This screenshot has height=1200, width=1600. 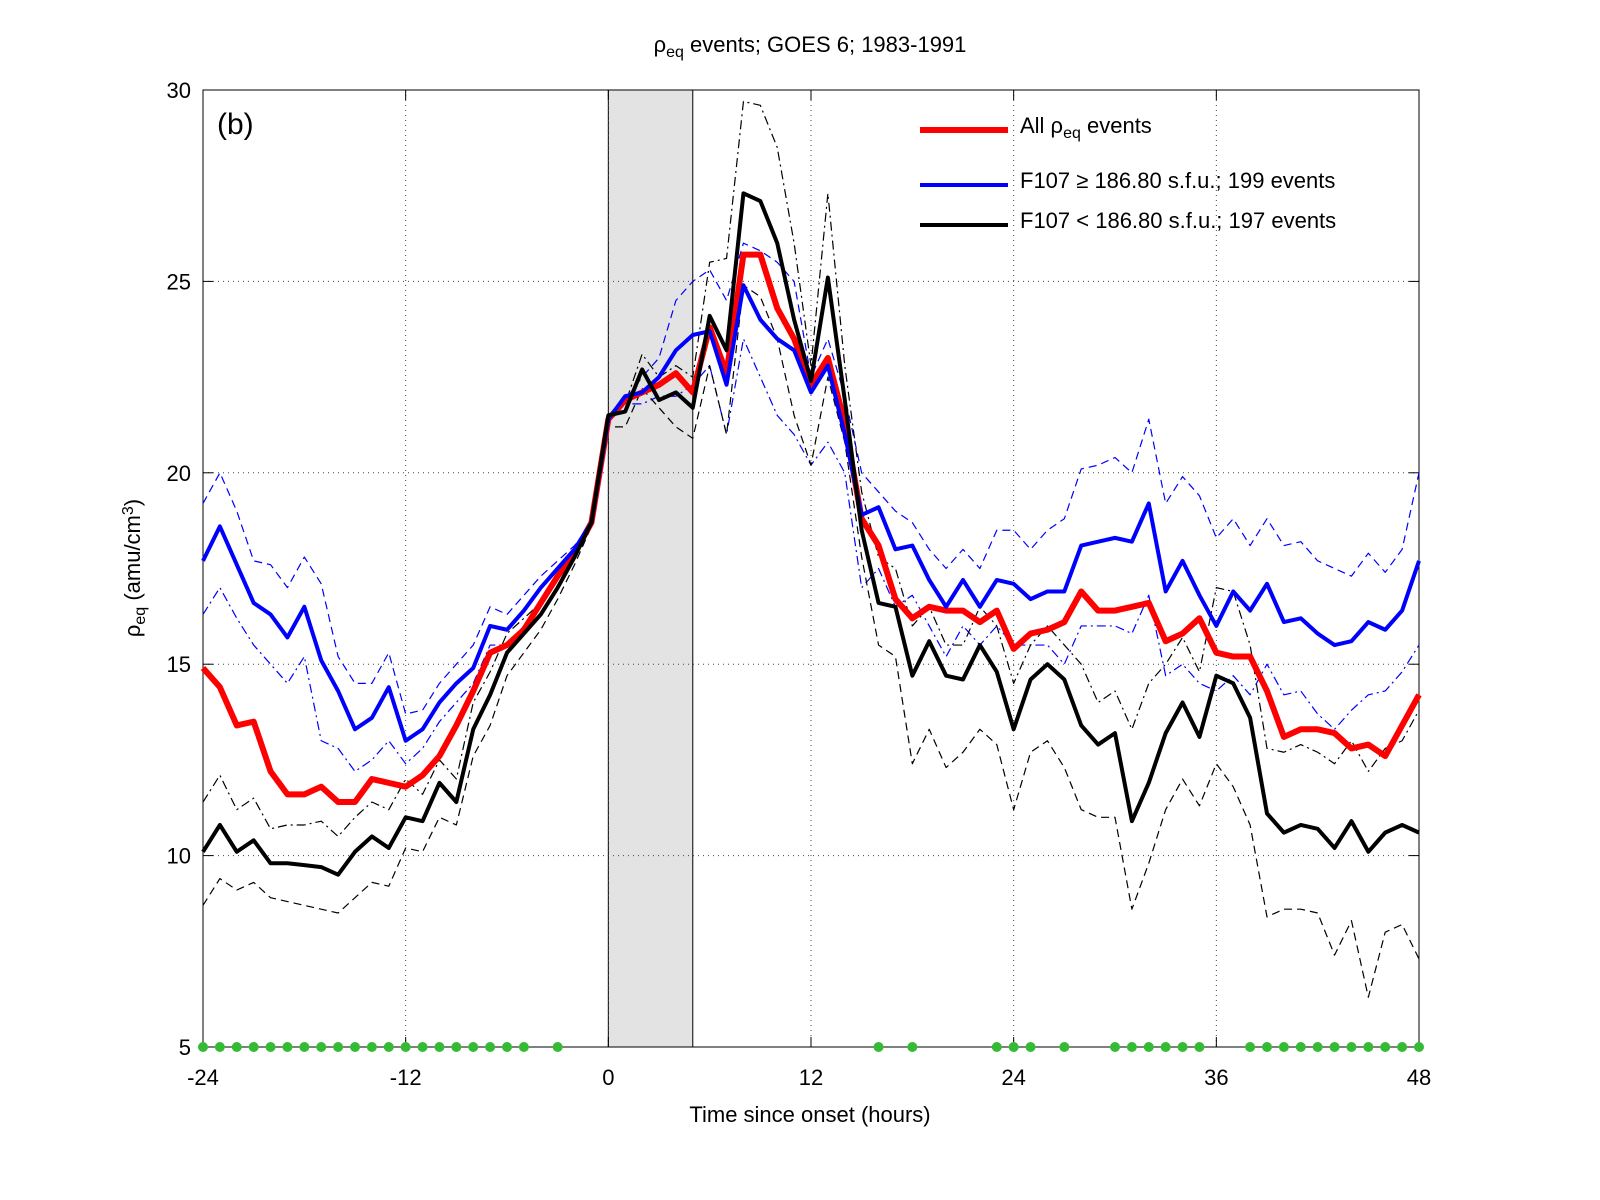 I want to click on legend-label: All ρeq events, so click(x=1086, y=127).